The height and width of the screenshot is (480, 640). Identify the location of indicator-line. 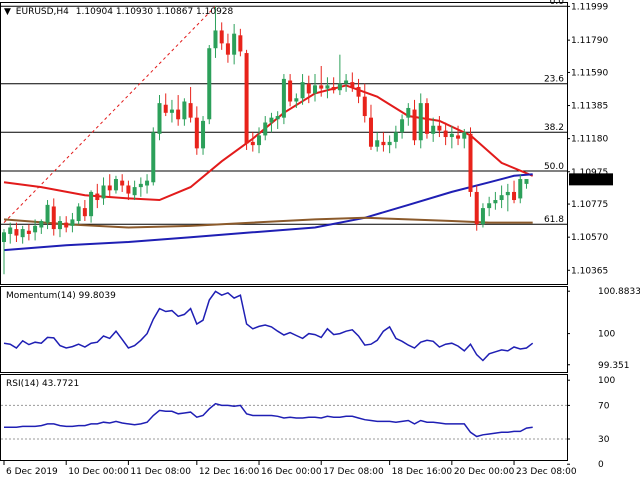
(268, 326).